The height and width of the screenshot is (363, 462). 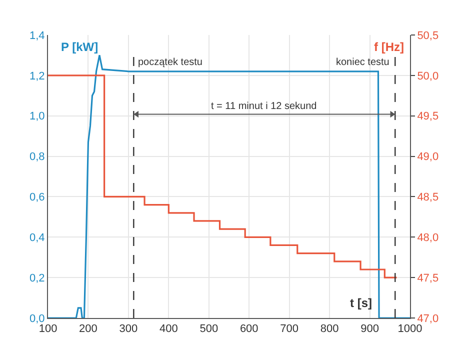 What do you see at coordinates (37, 76) in the screenshot?
I see `y-tick-label: 1,2` at bounding box center [37, 76].